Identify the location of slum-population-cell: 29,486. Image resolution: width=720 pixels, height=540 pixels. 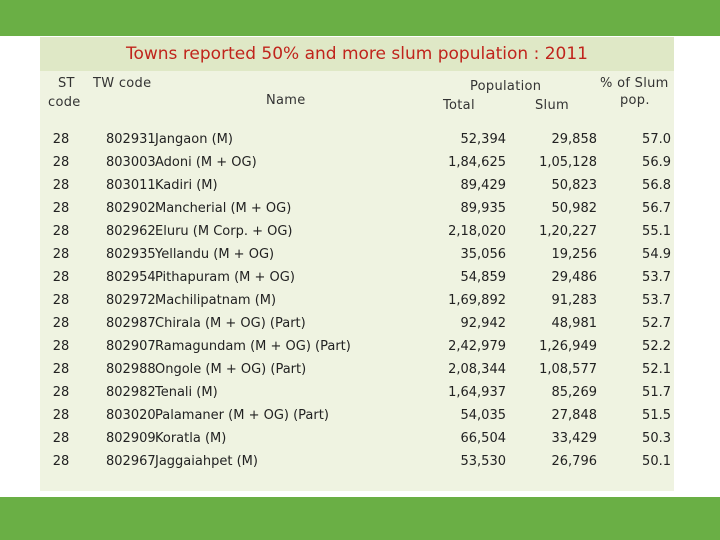
(574, 277).